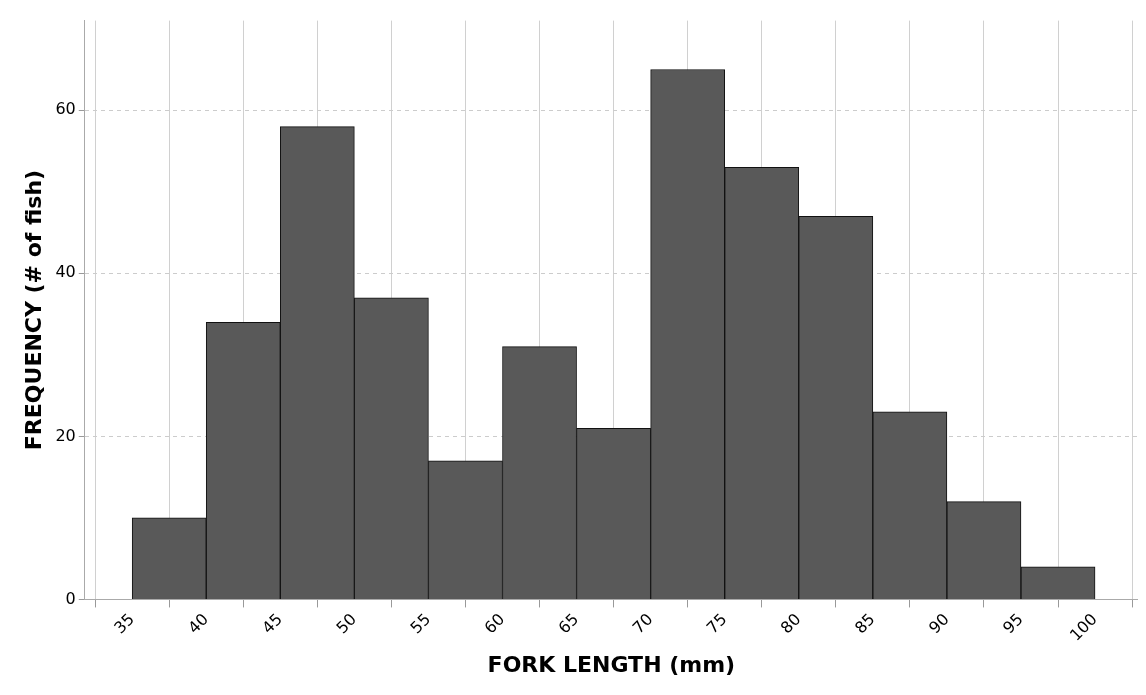 Image resolution: width=1146 pixels, height=695 pixels. What do you see at coordinates (198, 623) in the screenshot?
I see `x-tick-label: 40` at bounding box center [198, 623].